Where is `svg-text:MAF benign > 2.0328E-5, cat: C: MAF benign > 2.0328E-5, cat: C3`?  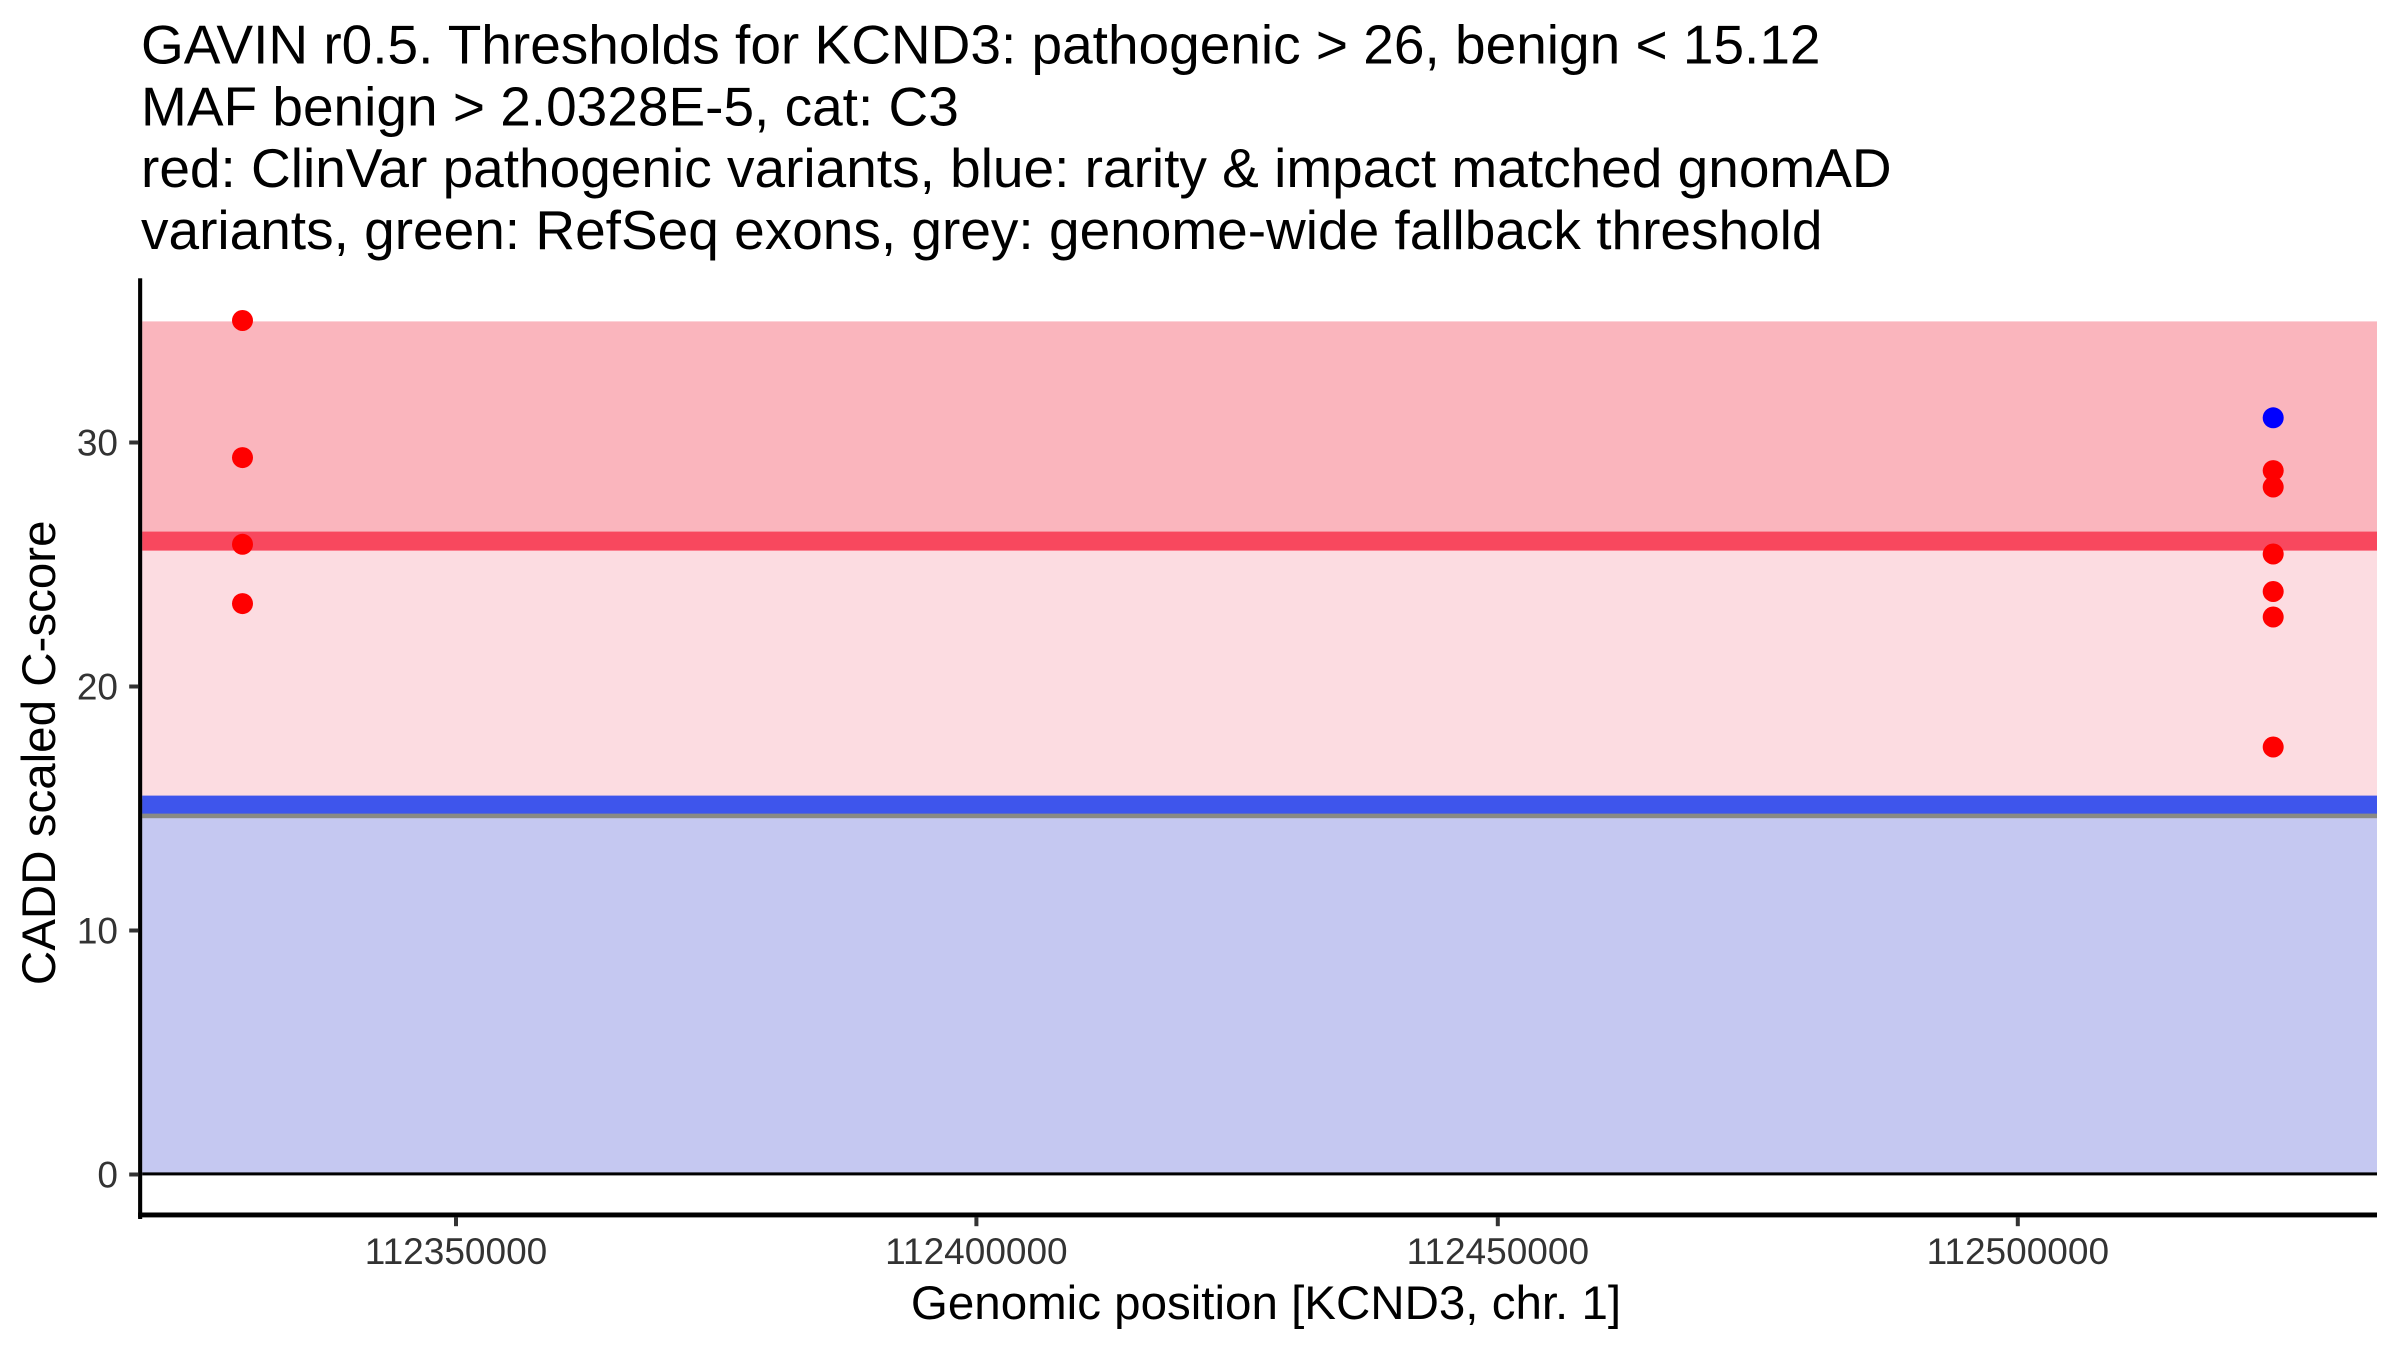
svg-text:MAF benign > 2.0328E-5, cat: C: MAF benign > 2.0328E-5, cat: C3 is located at coordinates (550, 106).